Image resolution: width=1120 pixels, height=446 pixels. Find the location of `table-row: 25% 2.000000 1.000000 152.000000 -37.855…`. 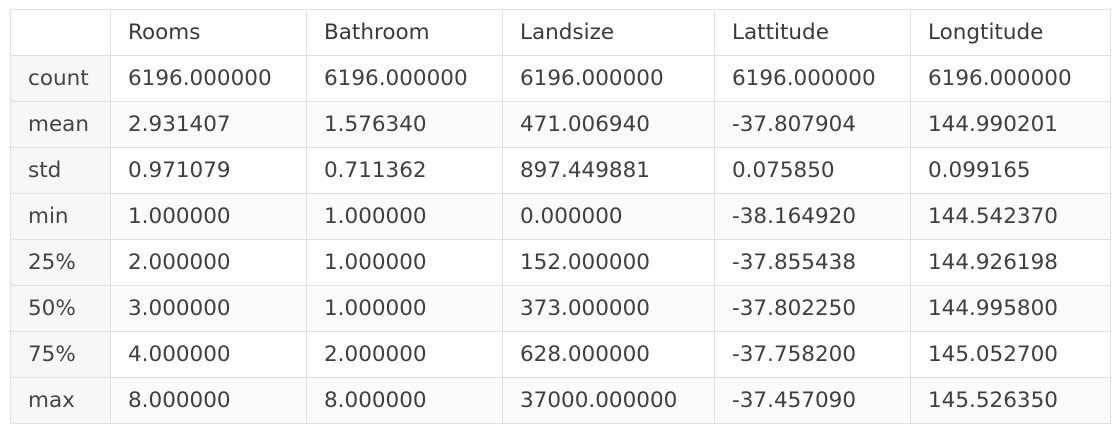

table-row: 25% 2.000000 1.000000 152.000000 -37.855… is located at coordinates (560, 262).